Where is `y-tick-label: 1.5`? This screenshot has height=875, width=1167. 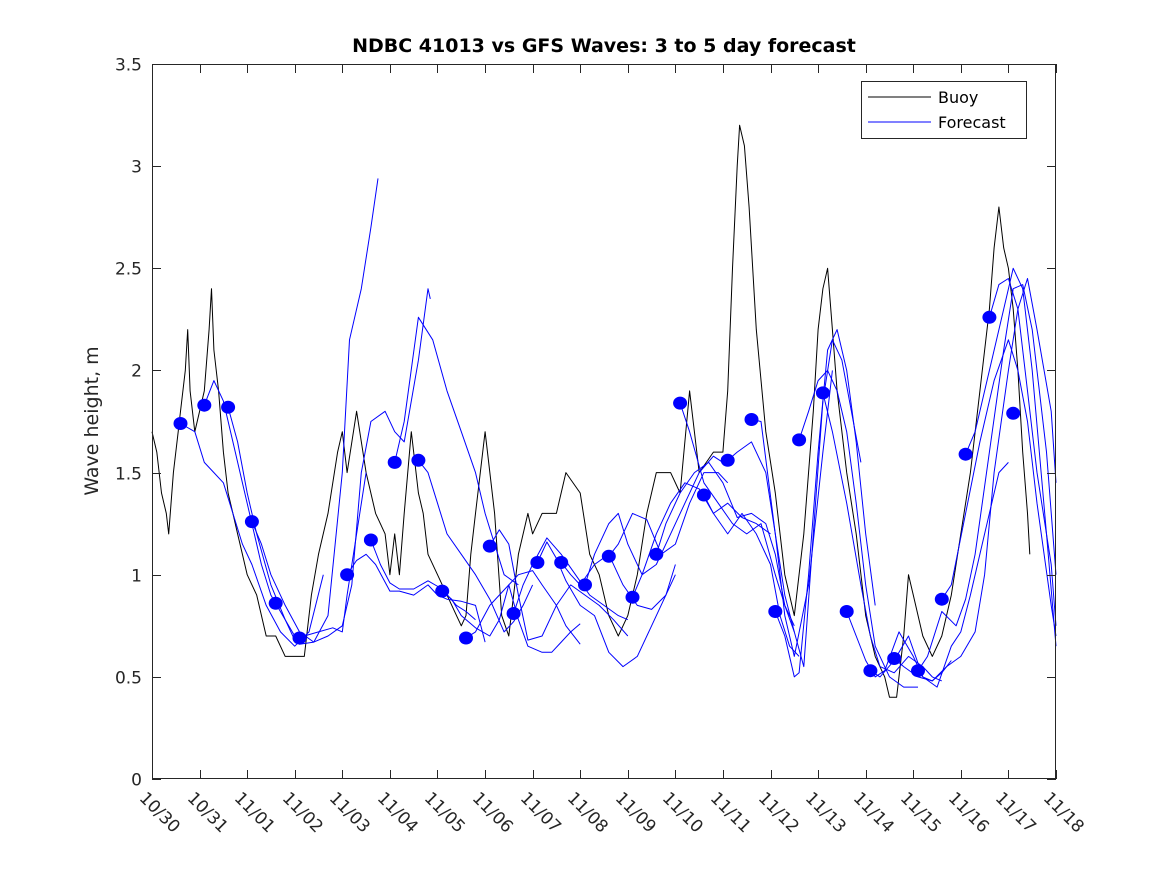
y-tick-label: 1.5 is located at coordinates (128, 475).